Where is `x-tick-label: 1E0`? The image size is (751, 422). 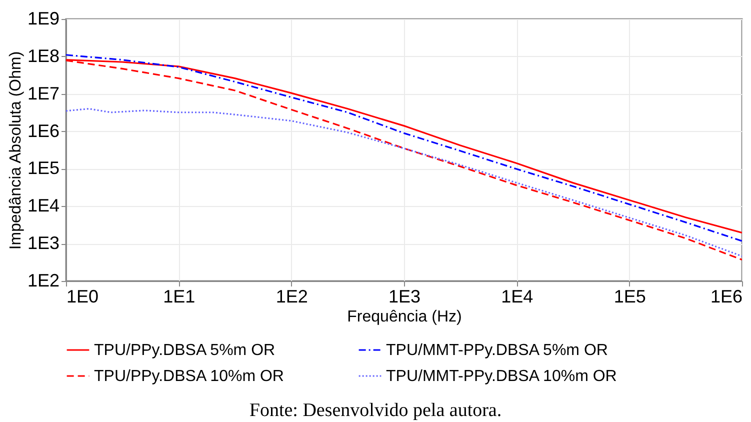
x-tick-label: 1E0 is located at coordinates (82, 296).